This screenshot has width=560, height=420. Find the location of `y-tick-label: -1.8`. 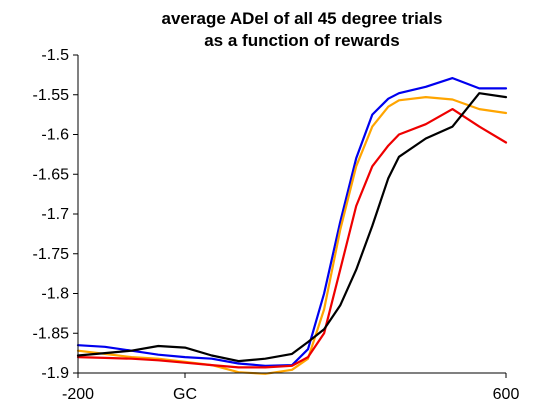

y-tick-label: -1.8 is located at coordinates (55, 294).